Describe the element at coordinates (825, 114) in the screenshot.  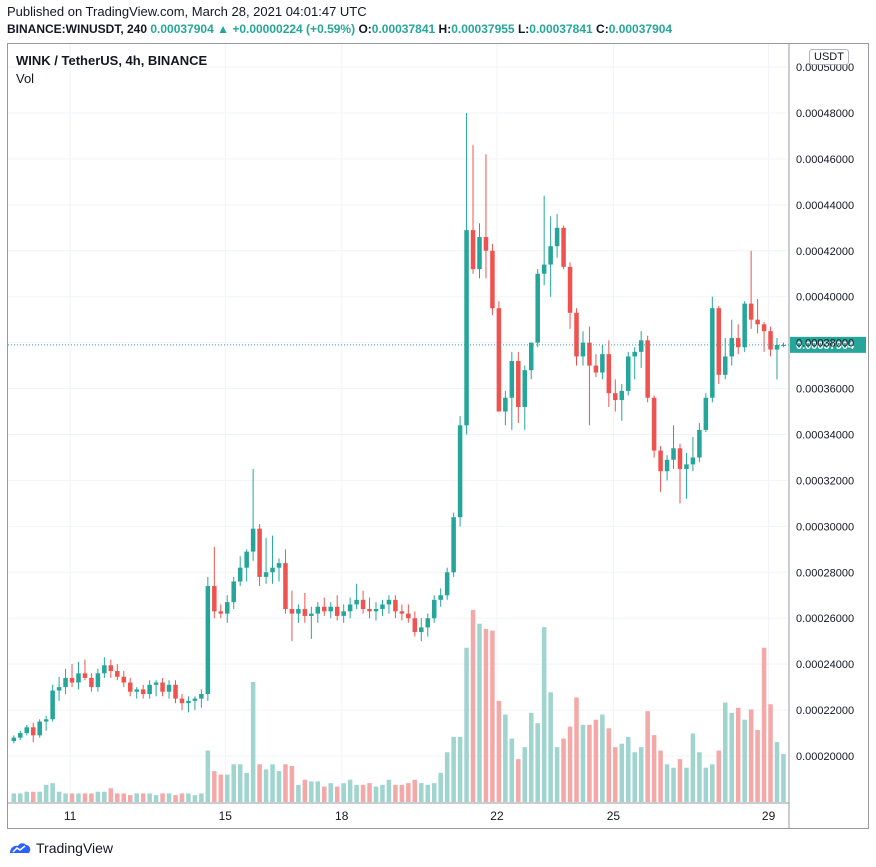
I see `y-tick-label: 0.00048000` at that location.